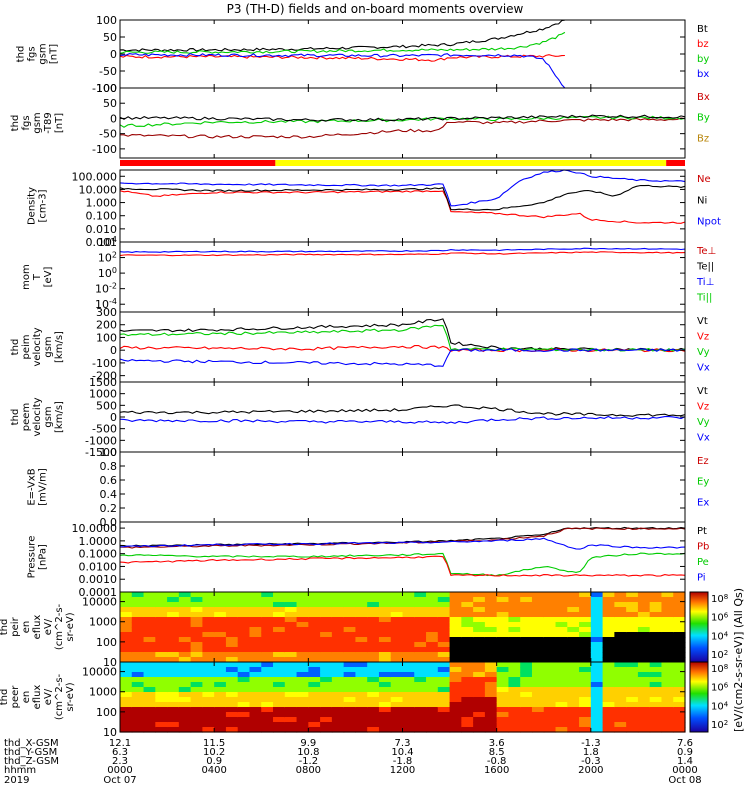  I want to click on y-tick-label: 102, so click(107, 258).